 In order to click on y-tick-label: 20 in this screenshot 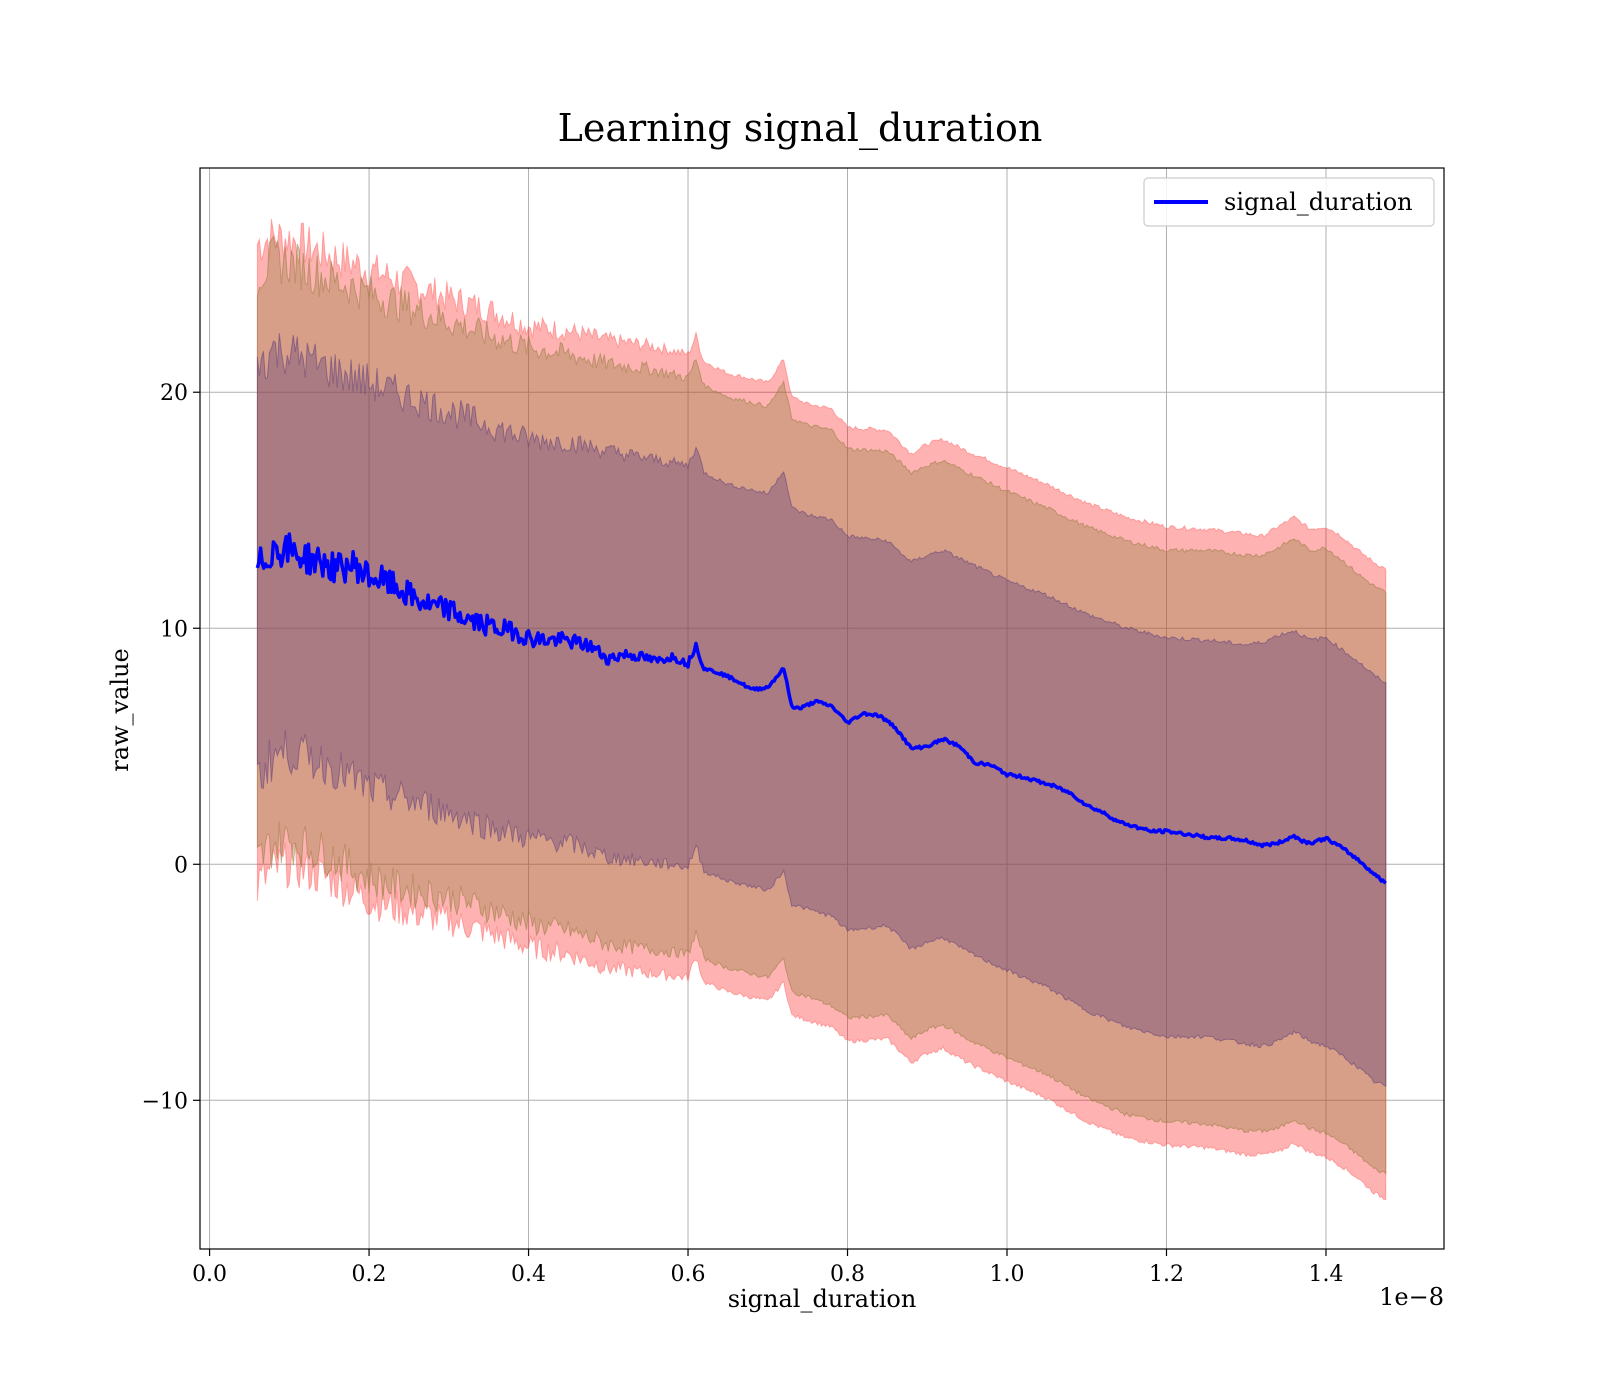, I will do `click(174, 393)`.